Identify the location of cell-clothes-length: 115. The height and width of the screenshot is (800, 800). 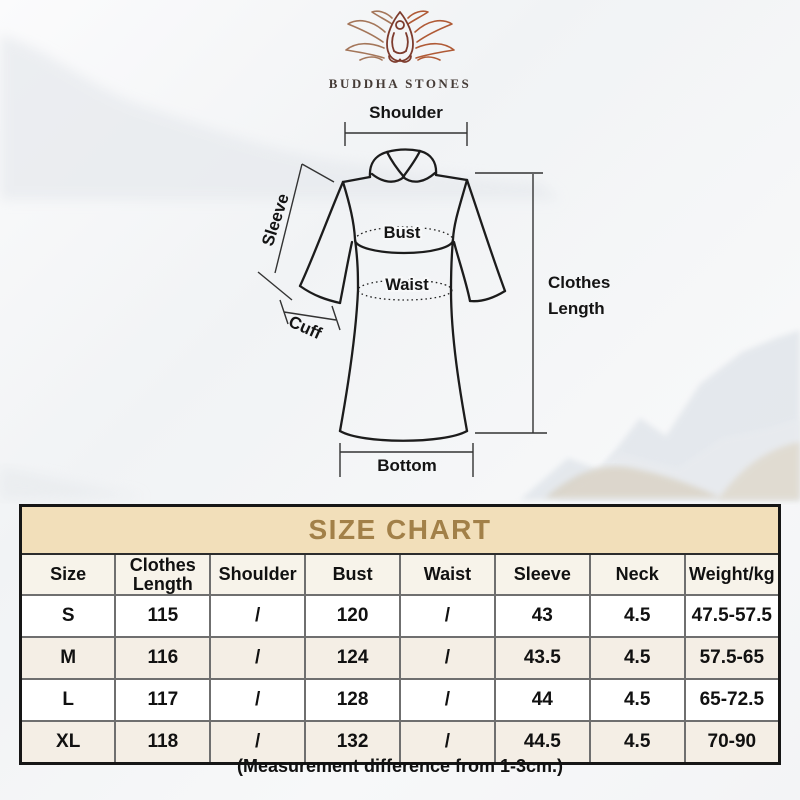
(163, 616).